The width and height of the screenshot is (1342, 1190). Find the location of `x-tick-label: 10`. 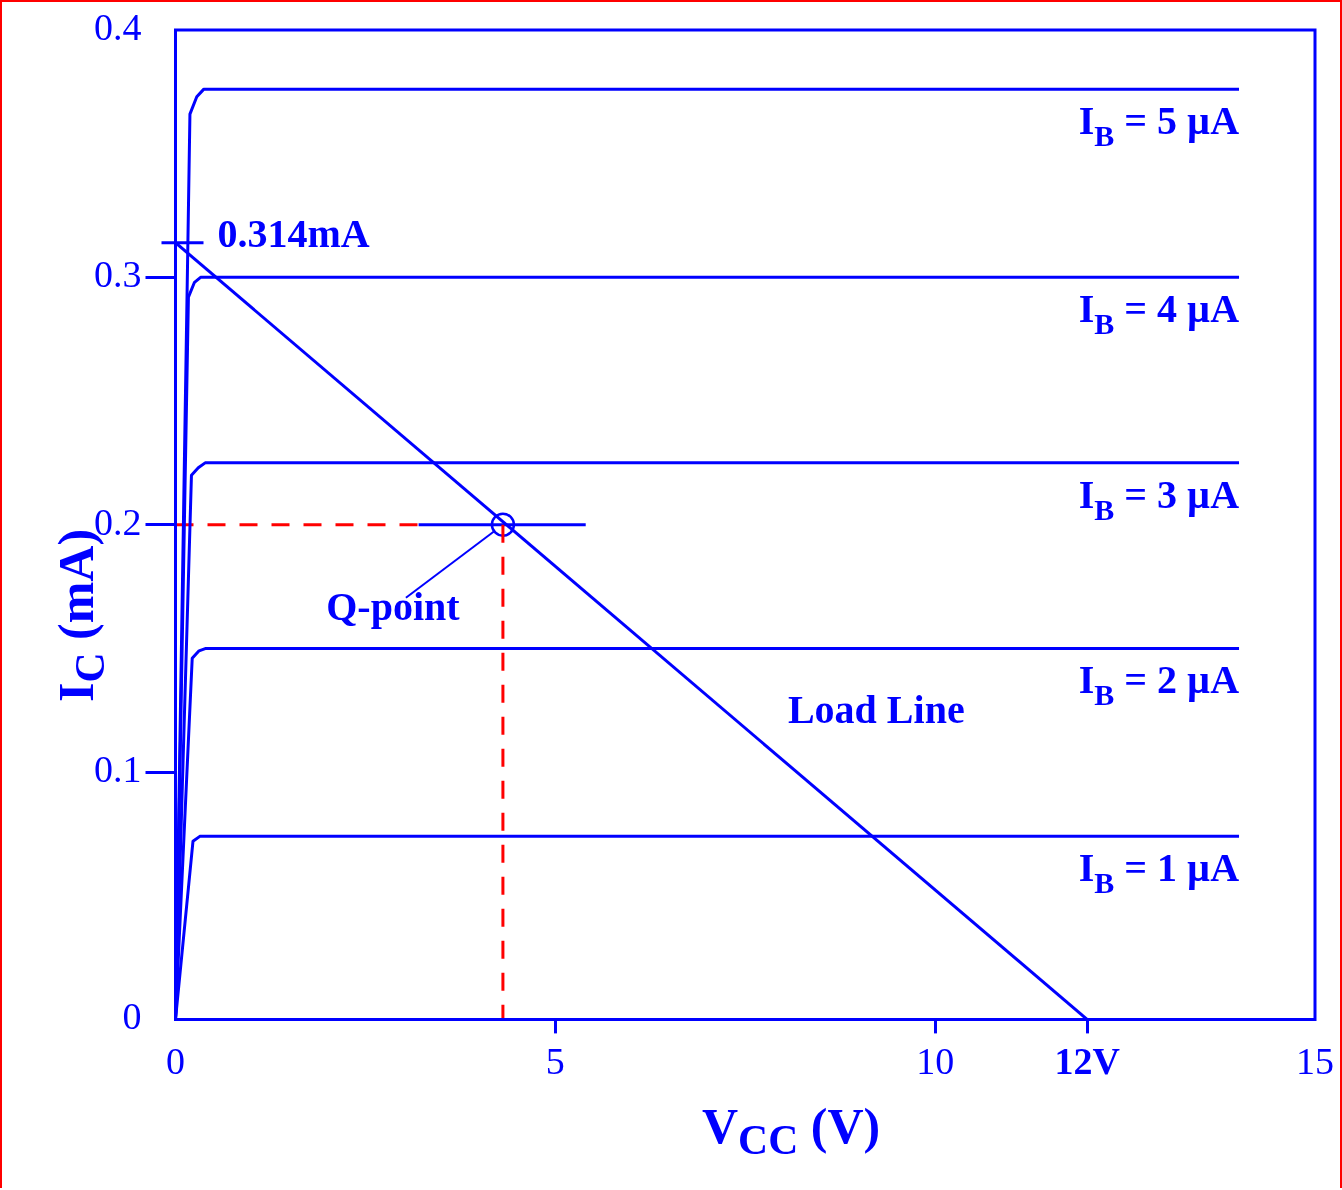

x-tick-label: 10 is located at coordinates (935, 1061).